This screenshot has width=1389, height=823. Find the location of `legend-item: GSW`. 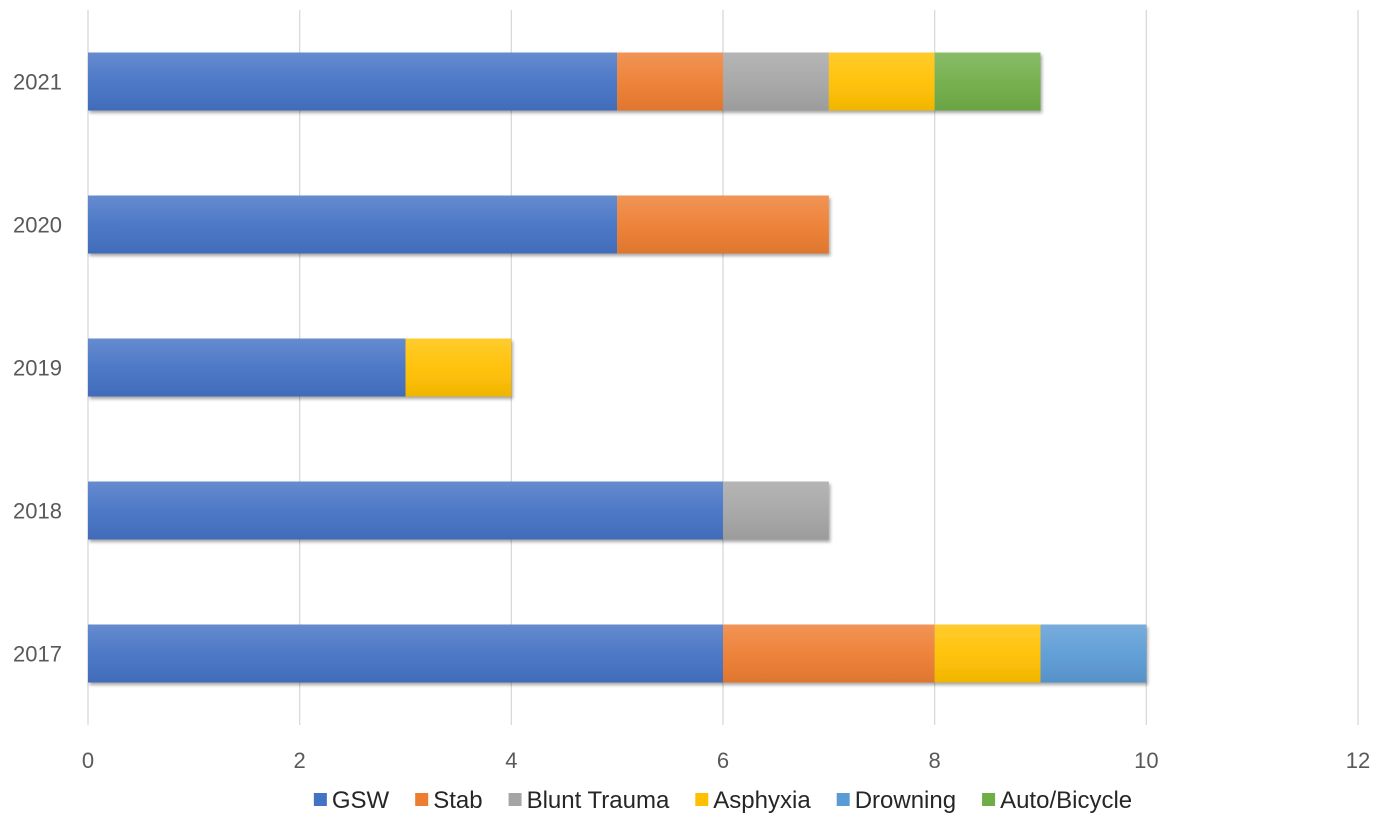

legend-item: GSW is located at coordinates (351, 800).